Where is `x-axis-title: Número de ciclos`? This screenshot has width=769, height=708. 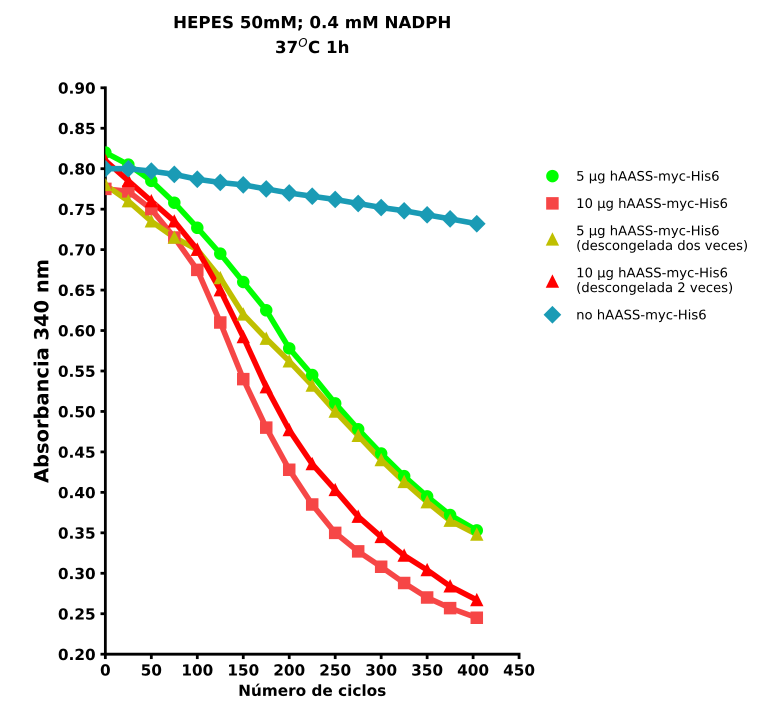
x-axis-title: Número de ciclos is located at coordinates (313, 690).